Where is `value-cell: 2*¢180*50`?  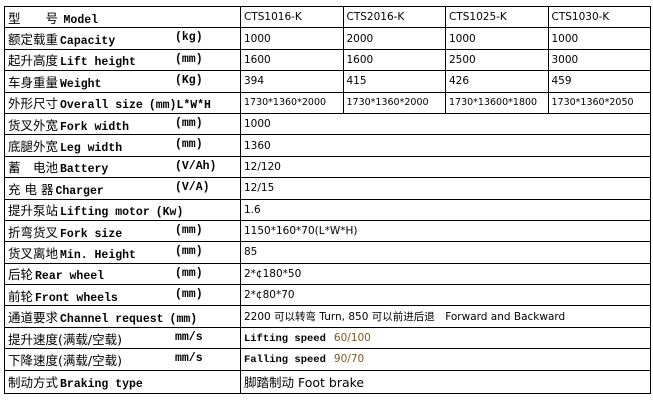
value-cell: 2*¢180*50 is located at coordinates (445, 274).